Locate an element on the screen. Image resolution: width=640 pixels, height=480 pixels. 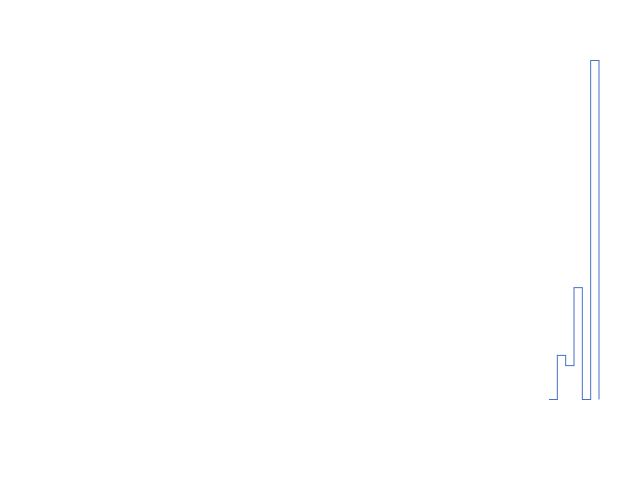
series-layer is located at coordinates (574, 230).